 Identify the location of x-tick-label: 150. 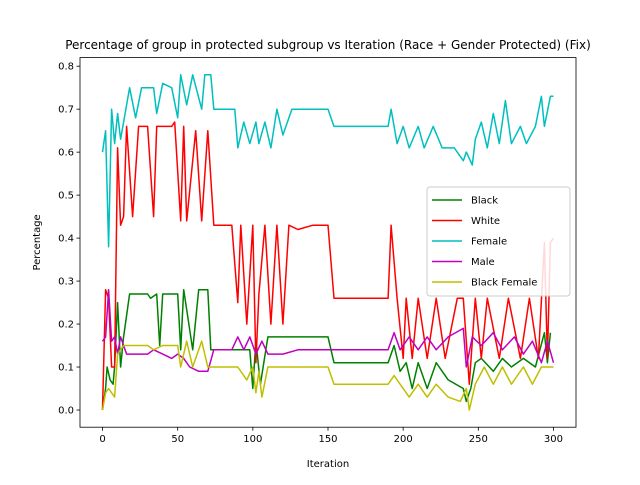
(327, 439).